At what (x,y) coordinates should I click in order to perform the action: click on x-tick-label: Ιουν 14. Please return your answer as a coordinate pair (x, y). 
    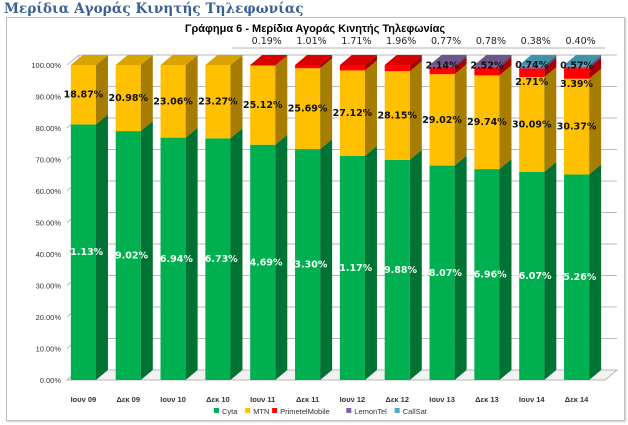
    Looking at the image, I should click on (532, 399).